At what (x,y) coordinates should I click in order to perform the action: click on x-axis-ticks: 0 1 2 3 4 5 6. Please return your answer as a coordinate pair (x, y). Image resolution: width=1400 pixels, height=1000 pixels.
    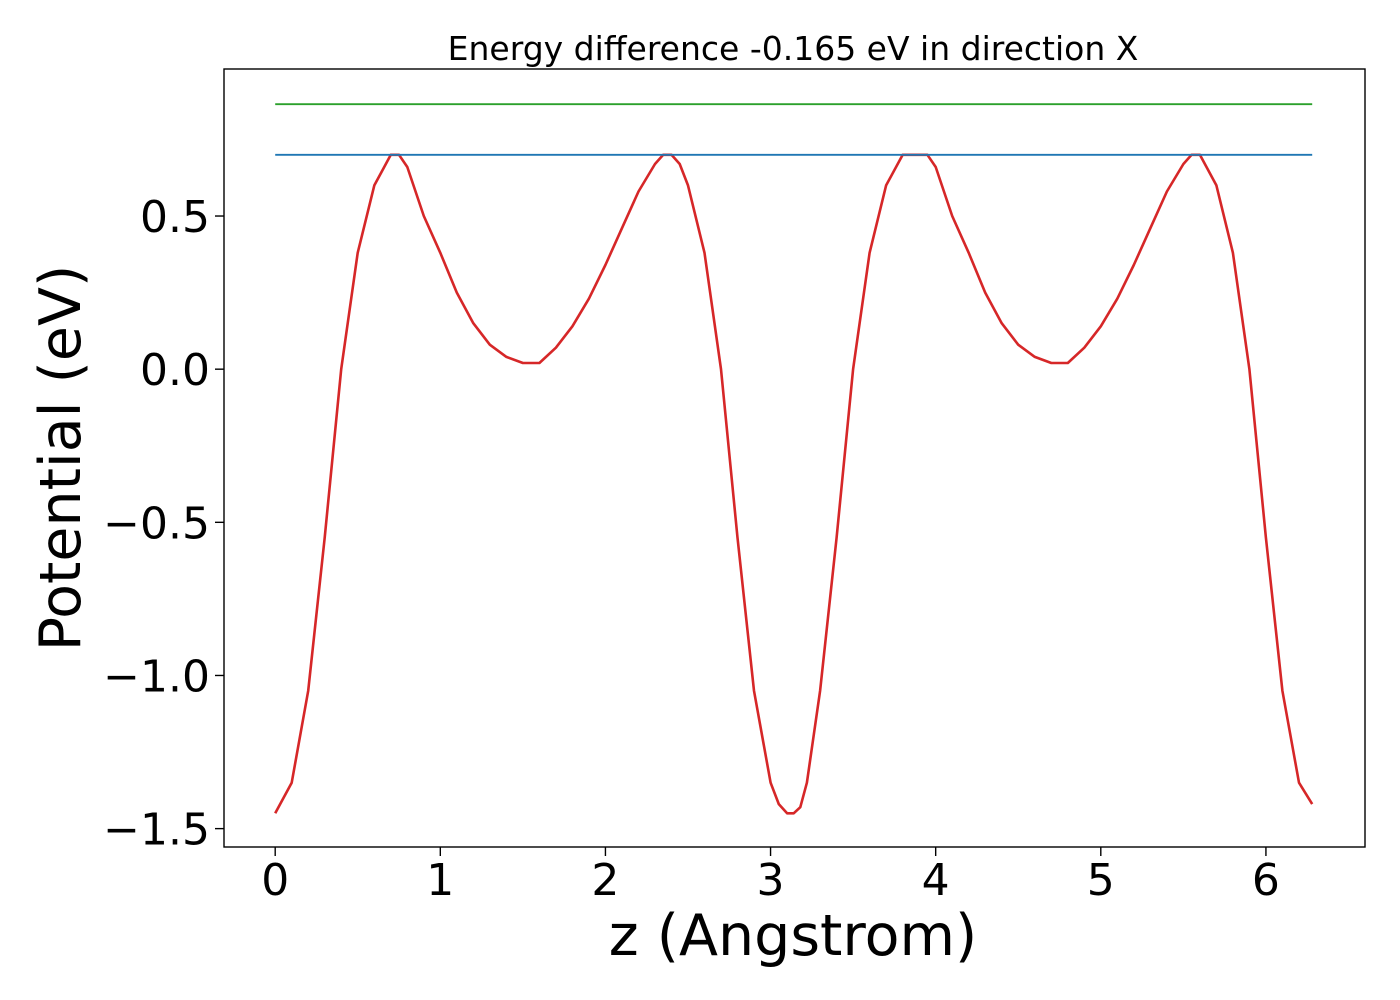
    Looking at the image, I should click on (770, 876).